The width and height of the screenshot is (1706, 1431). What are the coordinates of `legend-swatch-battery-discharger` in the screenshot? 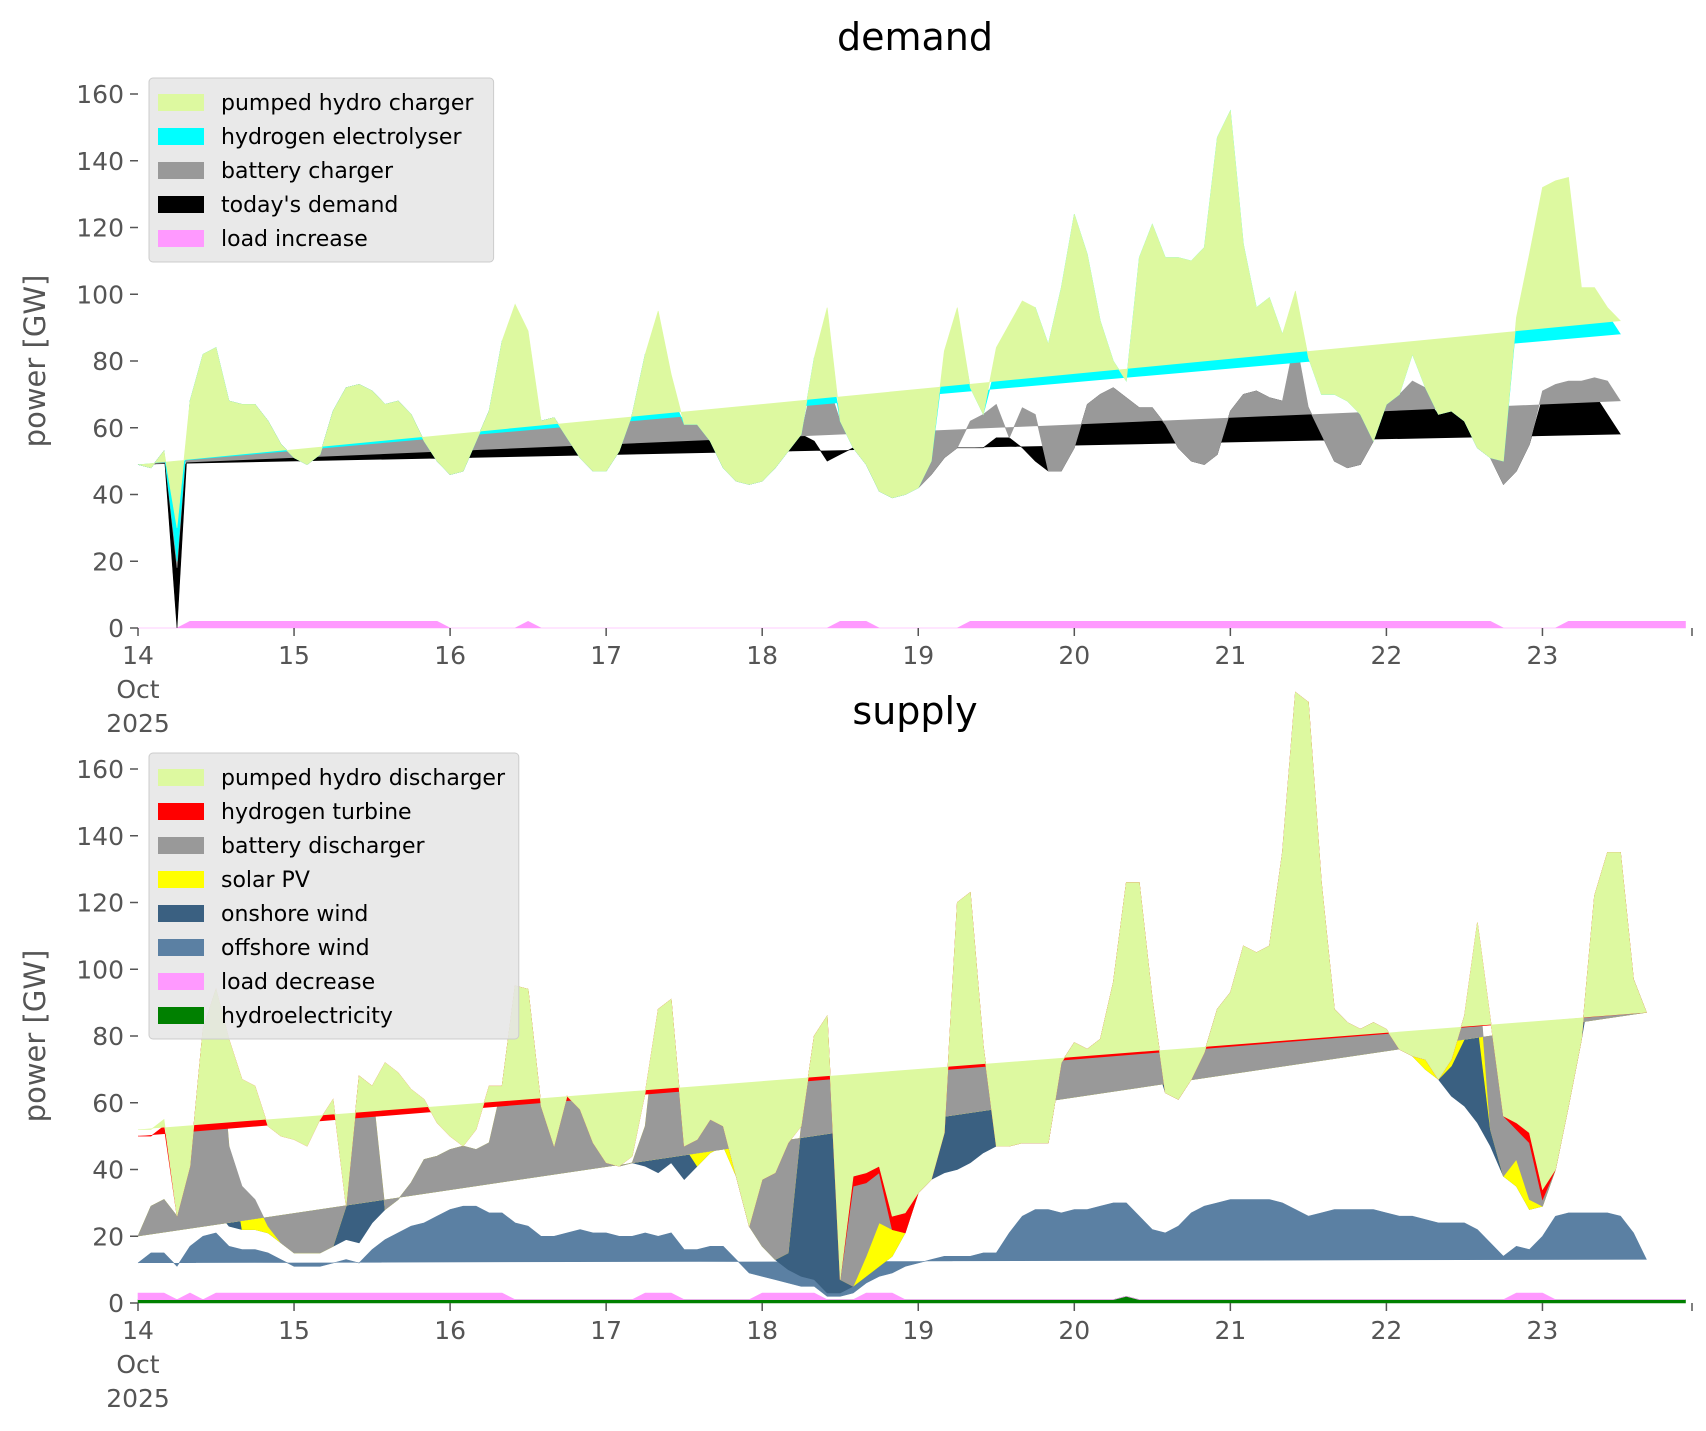 It's located at (181, 845).